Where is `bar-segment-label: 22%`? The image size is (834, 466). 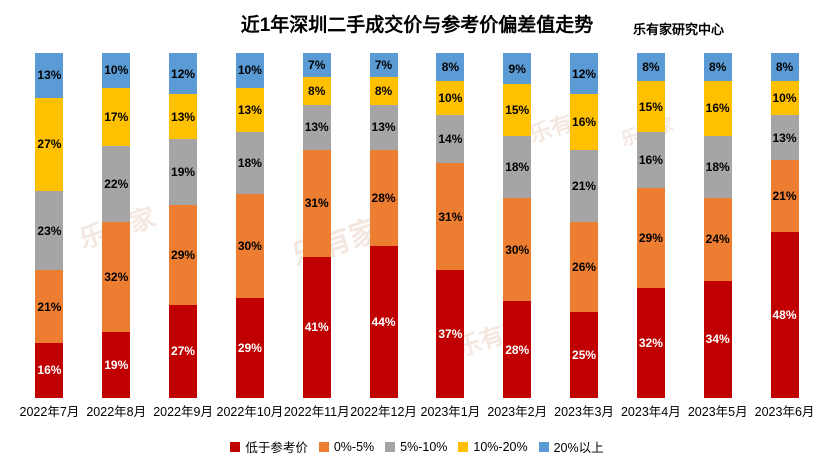 bar-segment-label: 22% is located at coordinates (116, 184).